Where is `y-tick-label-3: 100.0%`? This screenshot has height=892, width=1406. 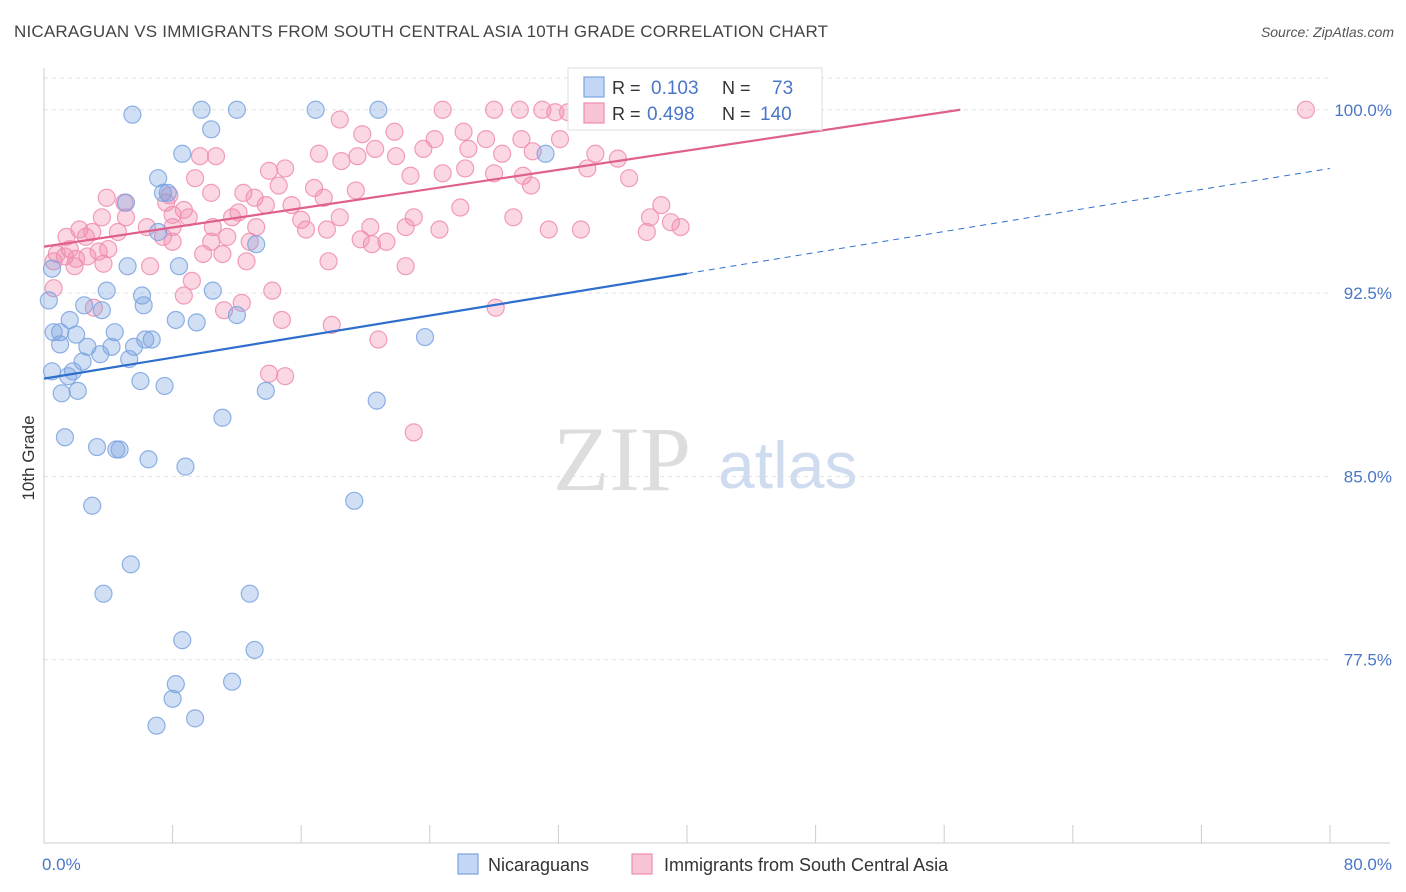 y-tick-label-3: 100.0% is located at coordinates (1363, 110).